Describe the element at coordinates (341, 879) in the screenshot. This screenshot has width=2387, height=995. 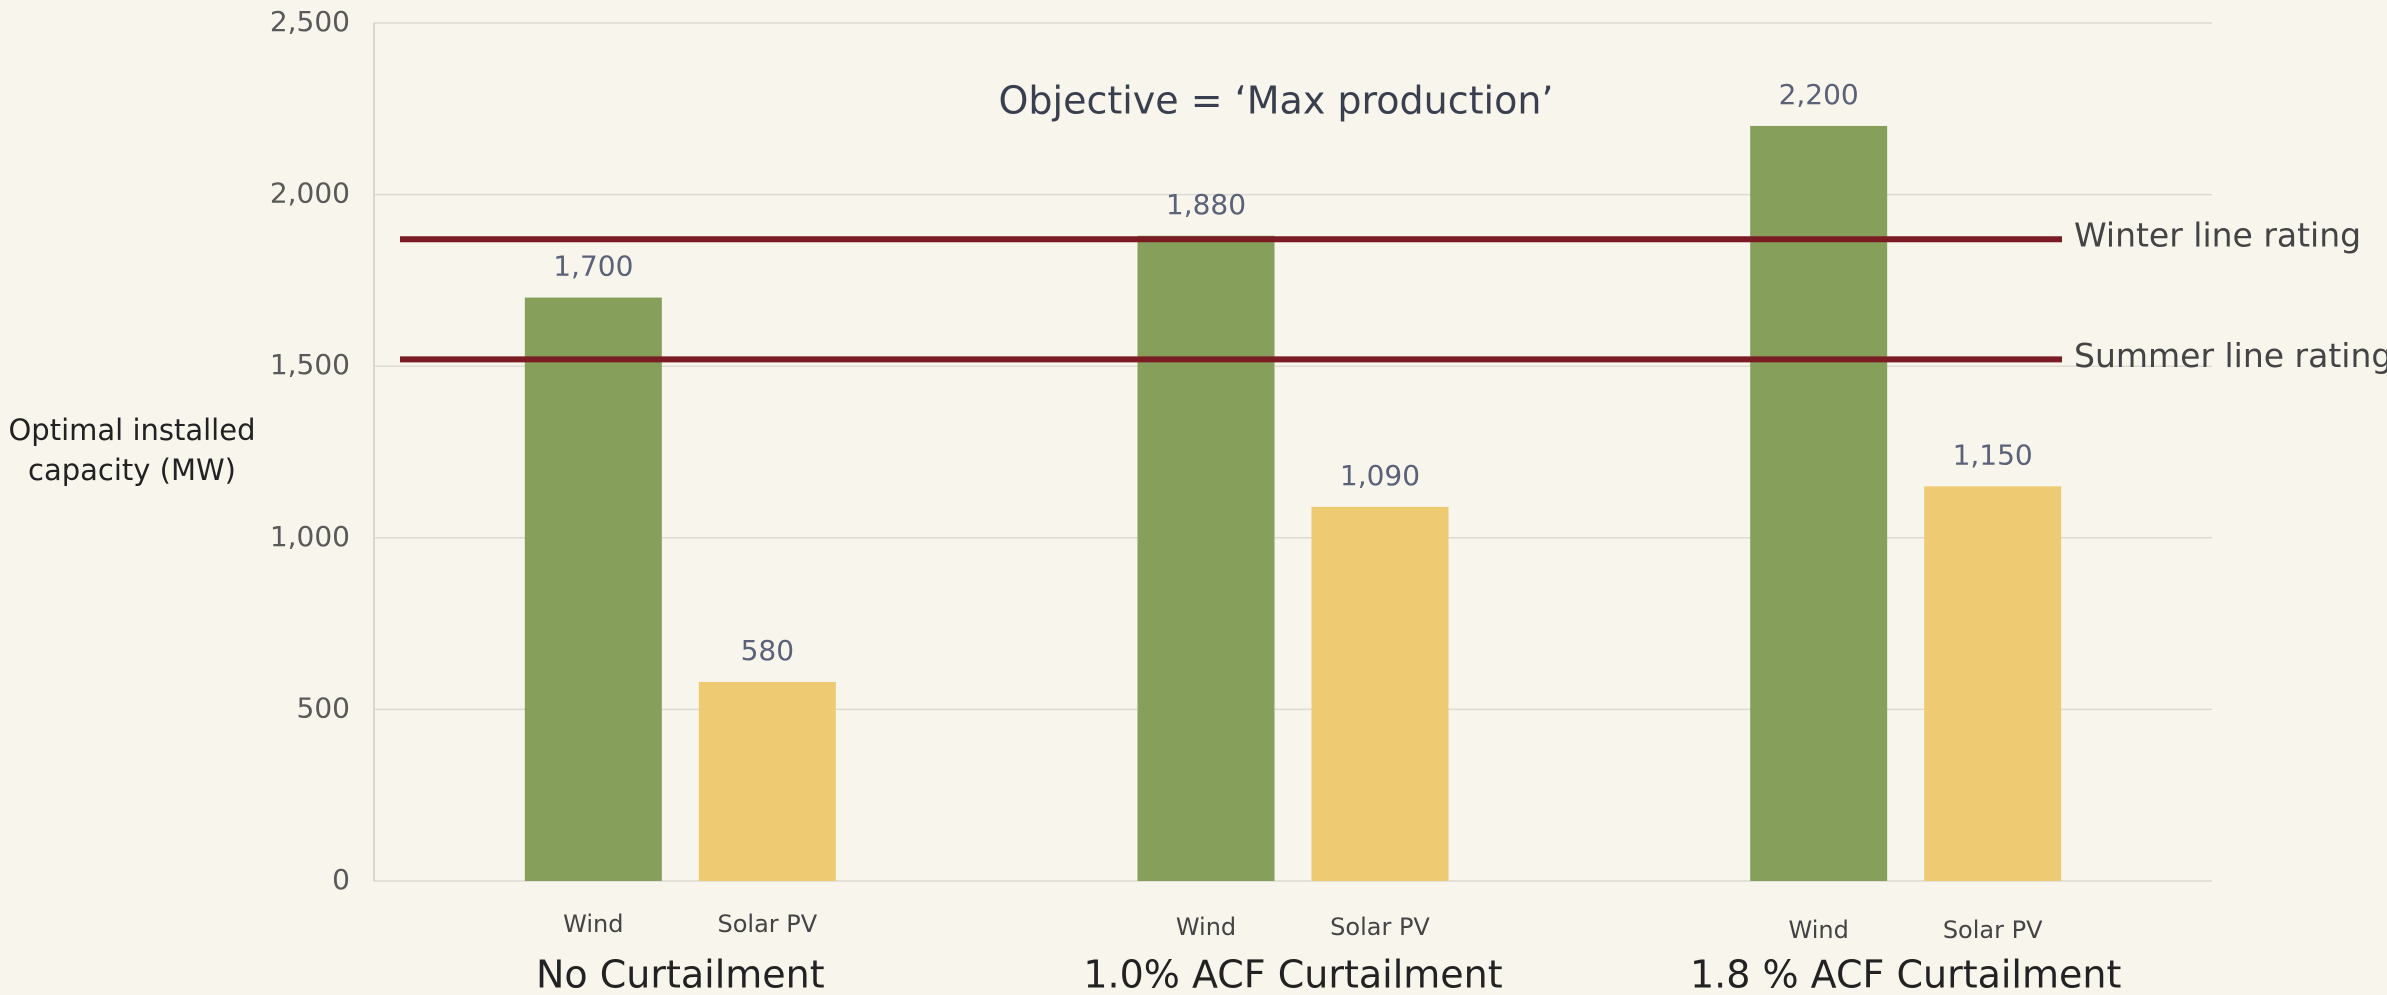
I see `y-tick-label: 0` at that location.